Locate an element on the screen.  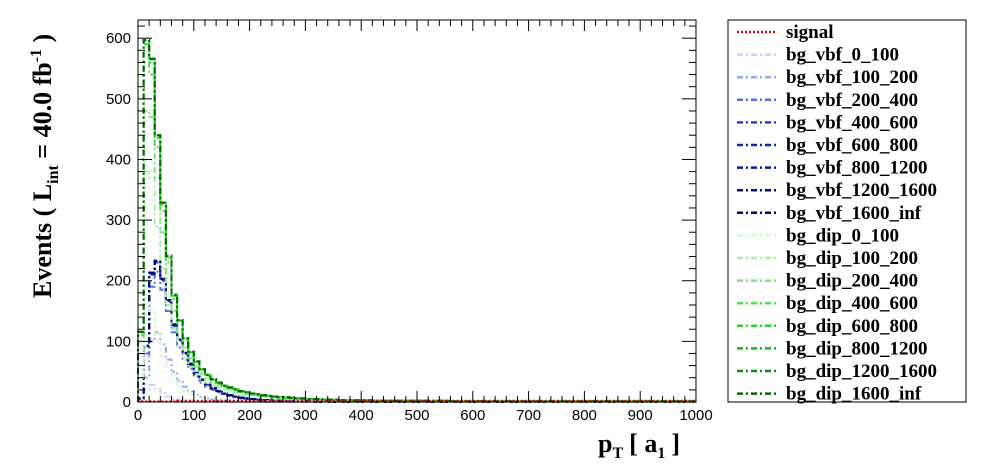
x-axis-label-open: [ a is located at coordinates (643, 443).